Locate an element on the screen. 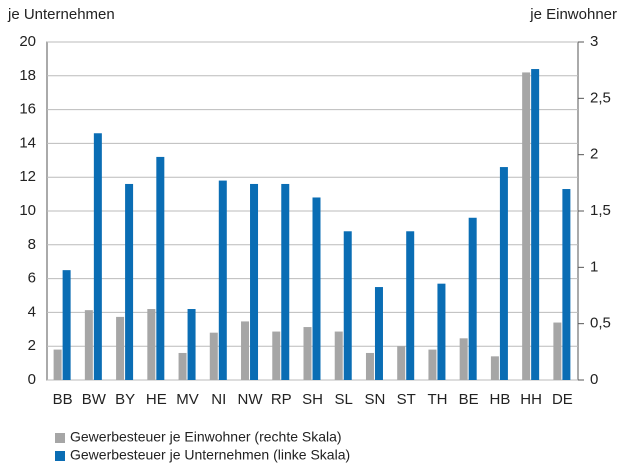  x-tick-label: SL is located at coordinates (344, 399).